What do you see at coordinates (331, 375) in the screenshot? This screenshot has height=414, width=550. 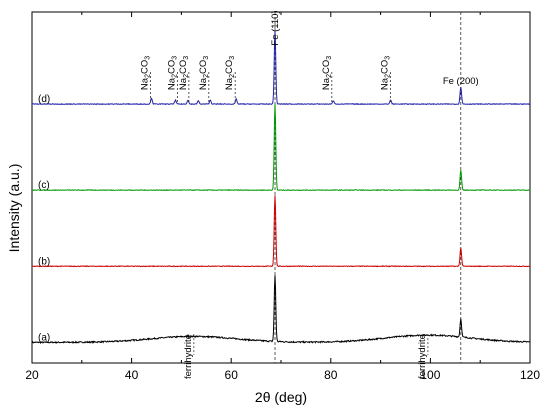 I see `x-tick-label: 80` at bounding box center [331, 375].